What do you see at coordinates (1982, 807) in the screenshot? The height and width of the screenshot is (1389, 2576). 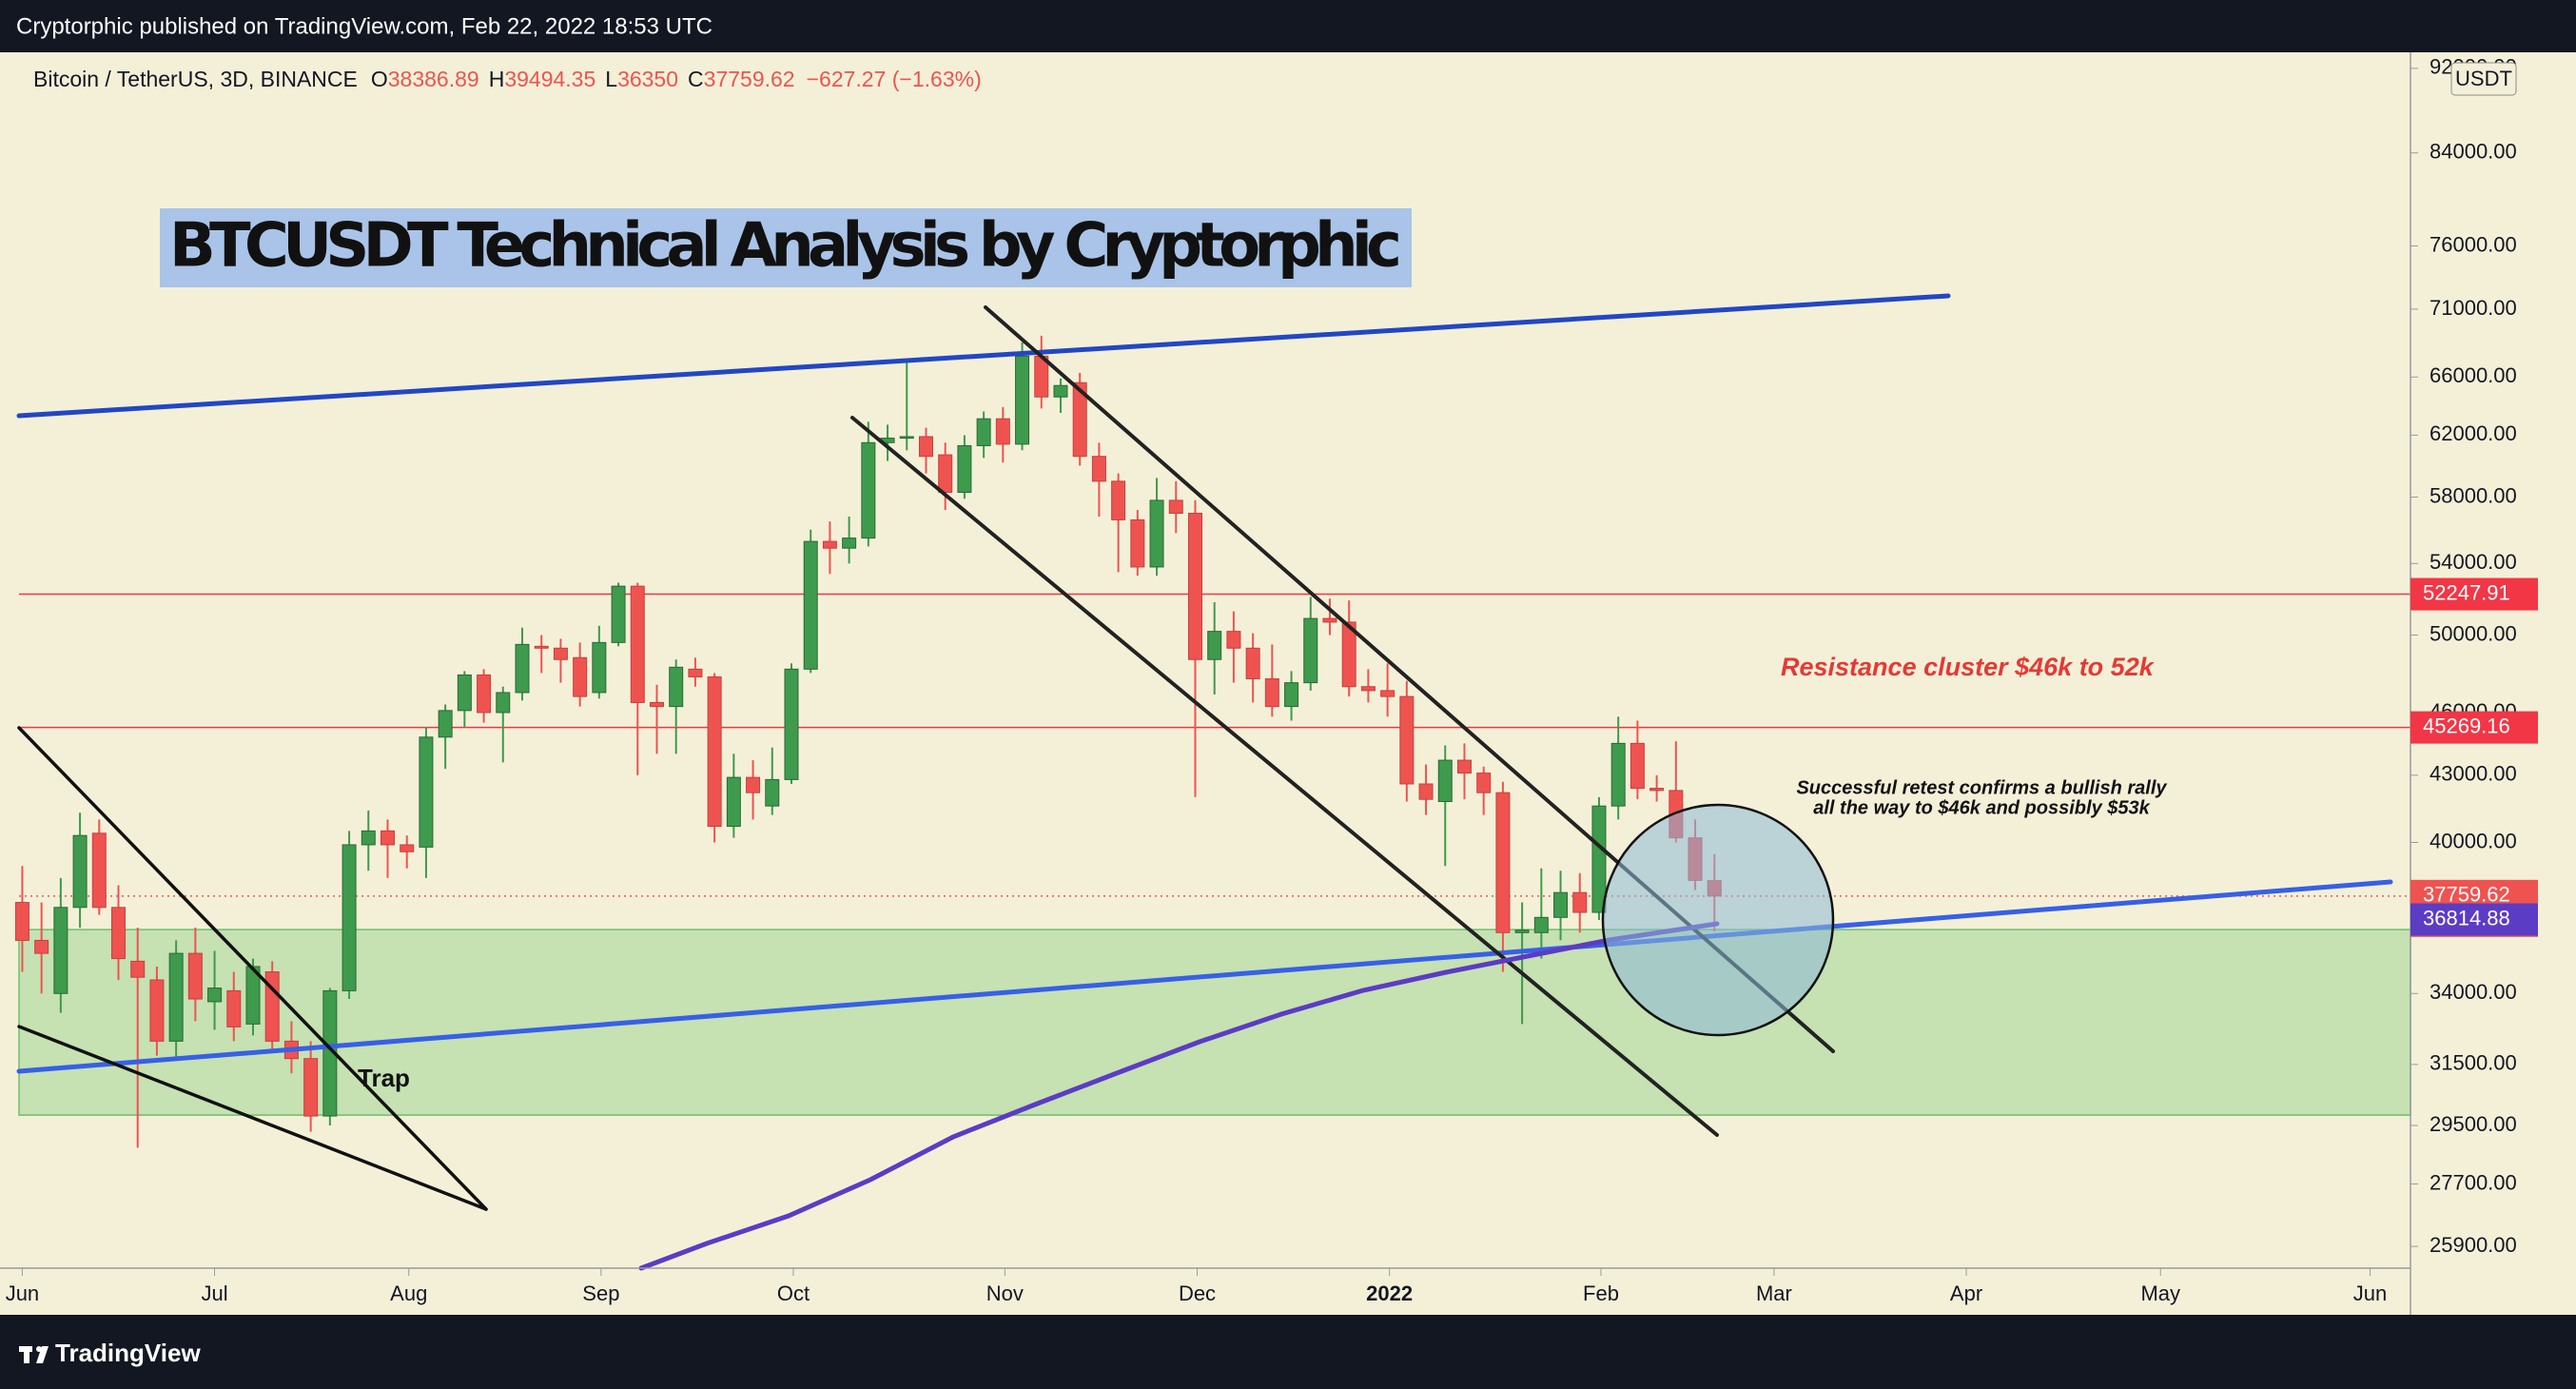 I see `annotation: all the way to $46k and possibly $53k` at bounding box center [1982, 807].